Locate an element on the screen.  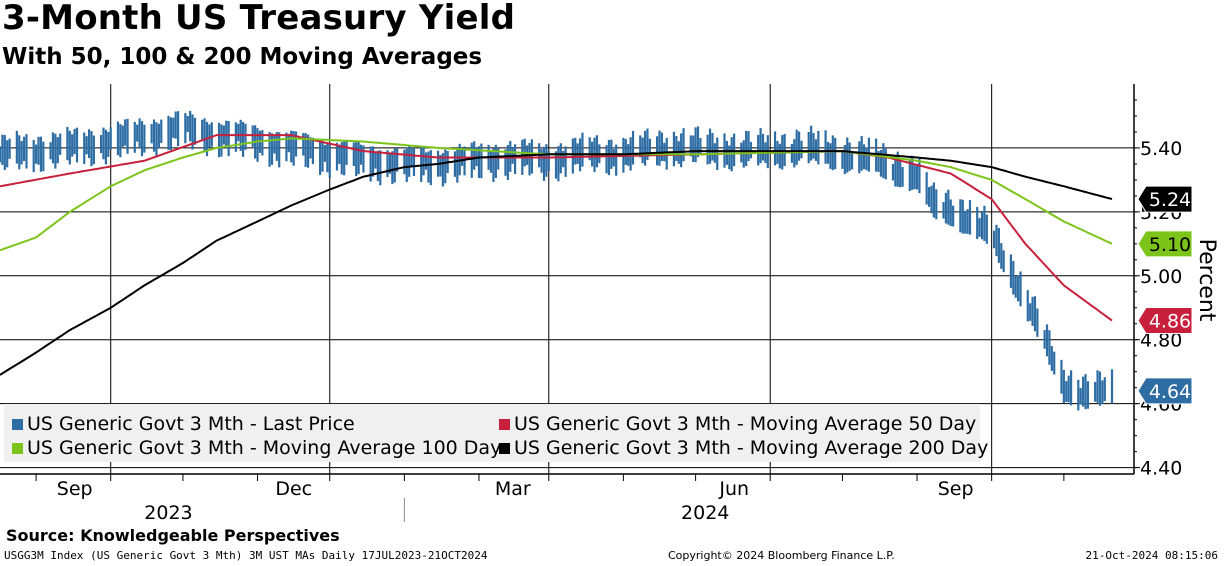
last-value-tag-ma200 is located at coordinates (1165, 199).